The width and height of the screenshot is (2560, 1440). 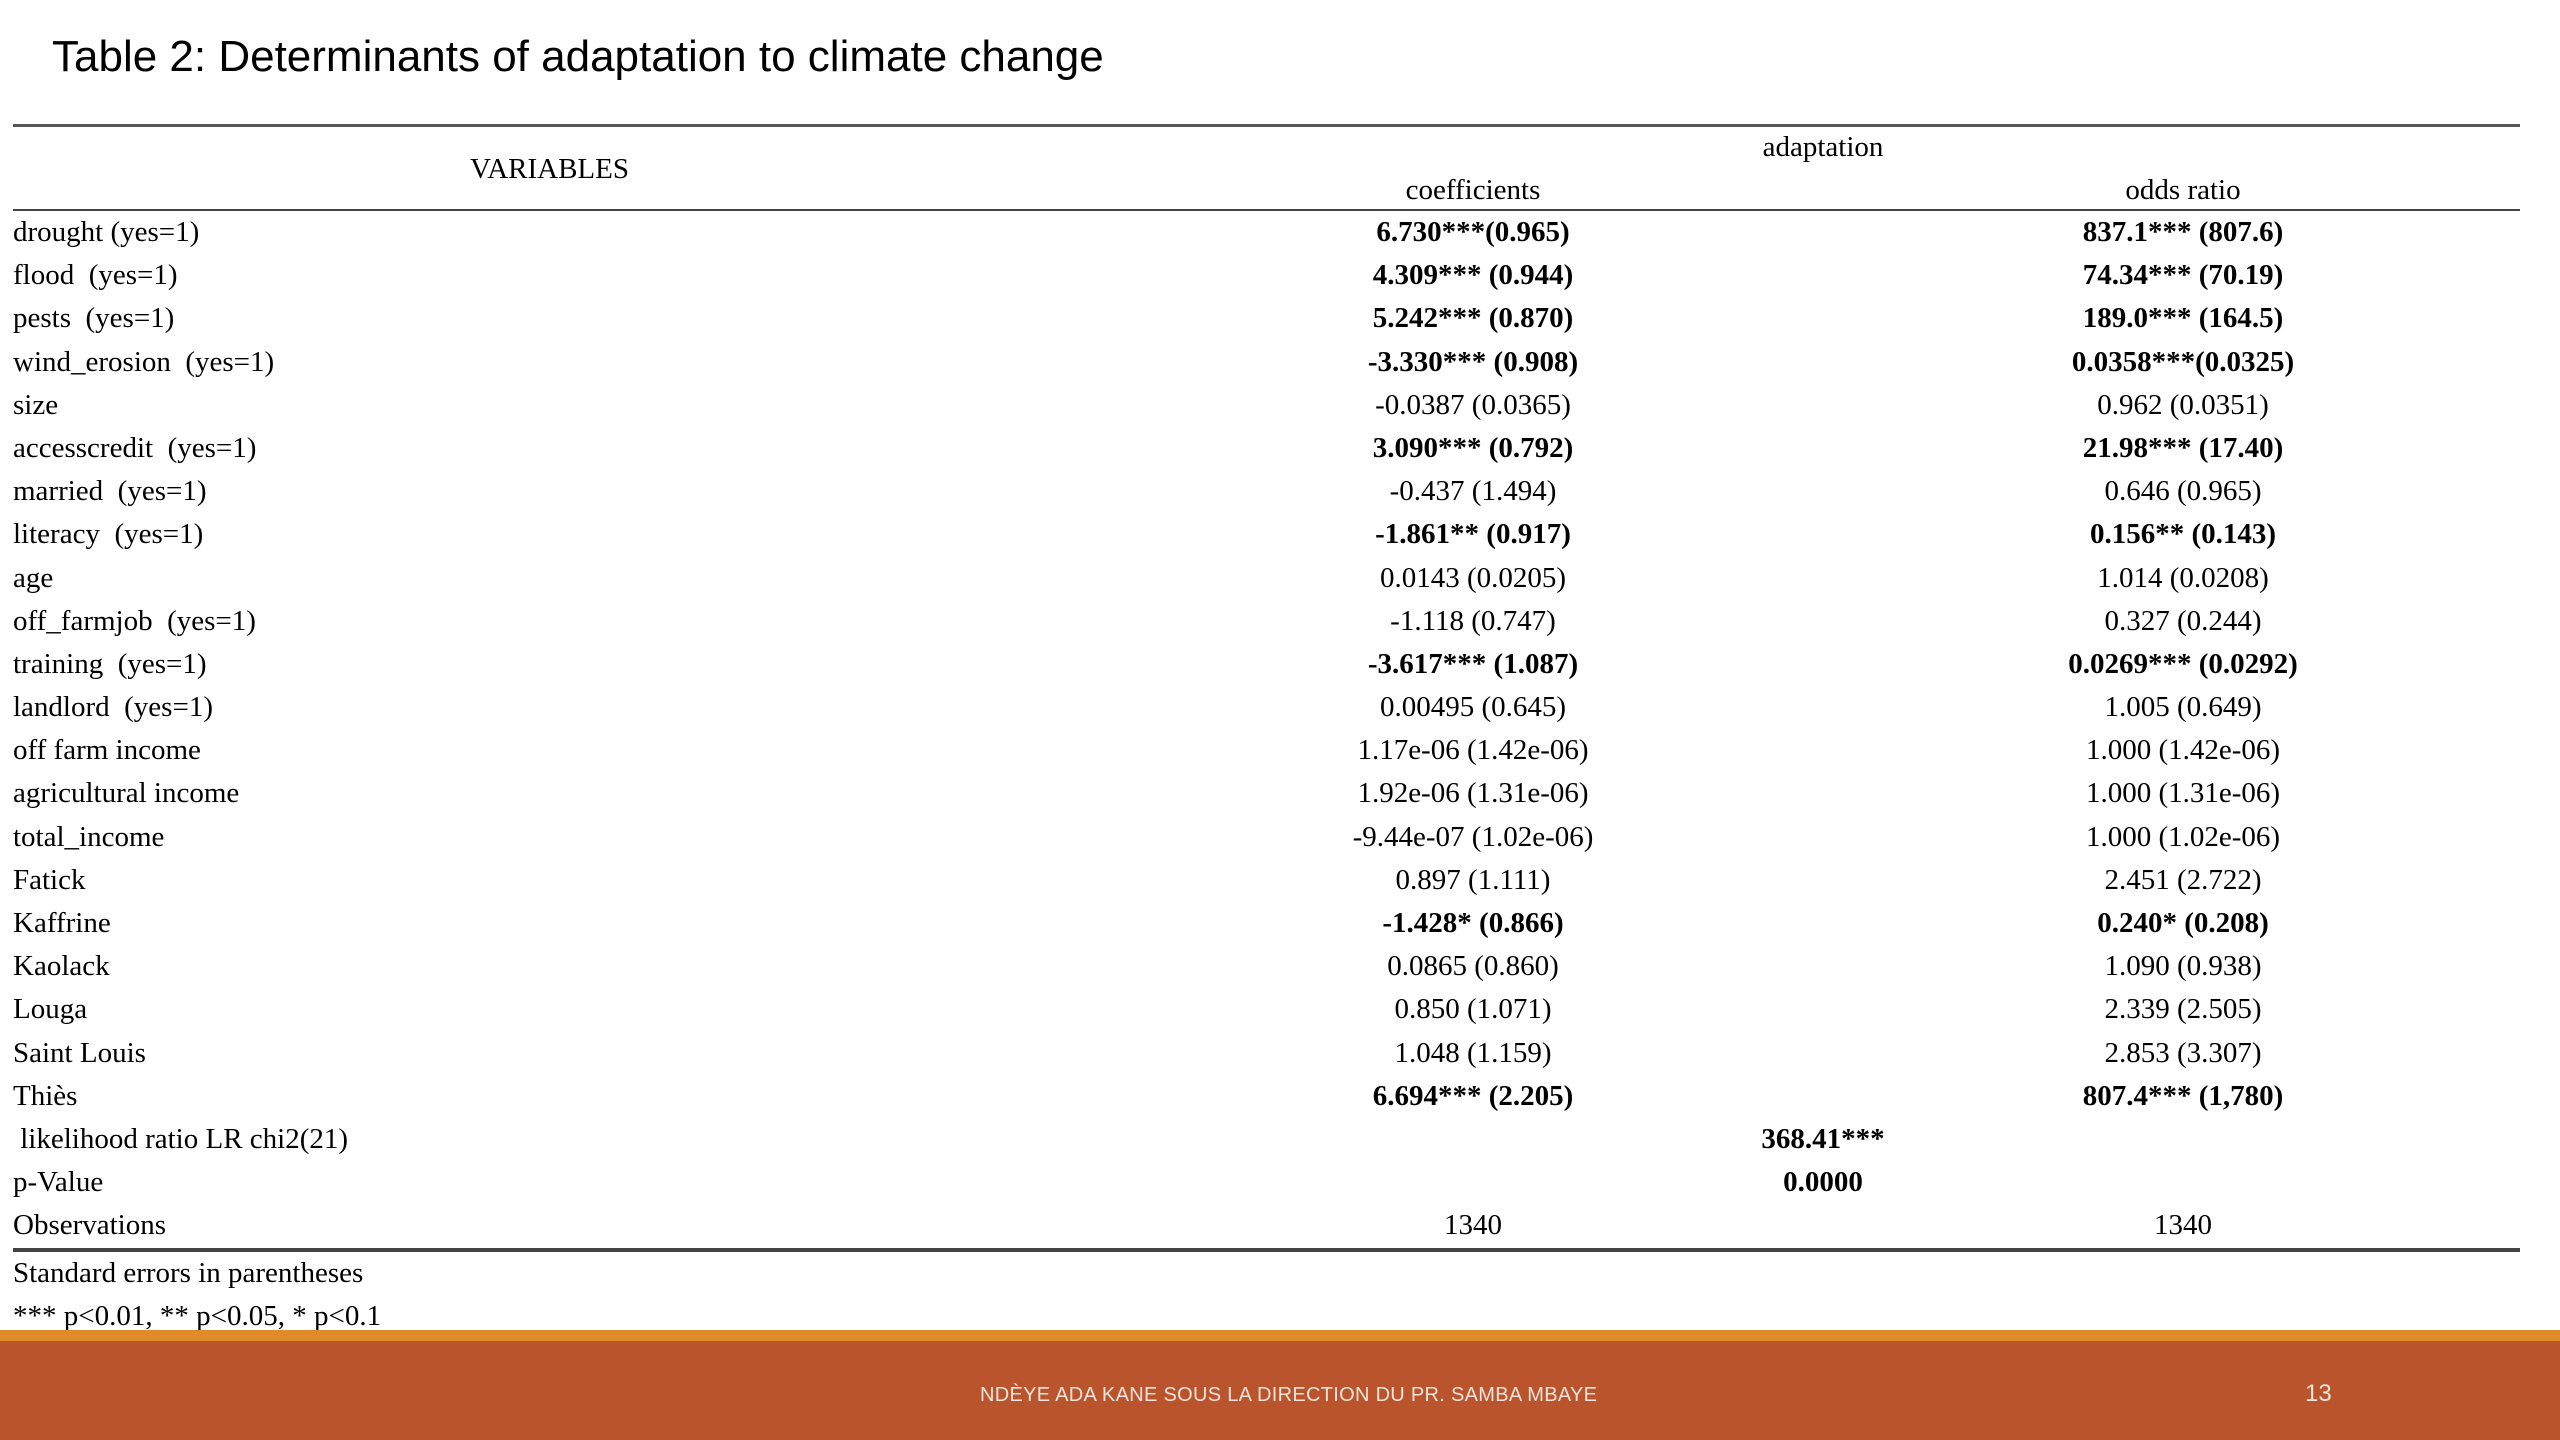 I want to click on cell-variable: wind_erosion (yes=1), so click(x=144, y=361).